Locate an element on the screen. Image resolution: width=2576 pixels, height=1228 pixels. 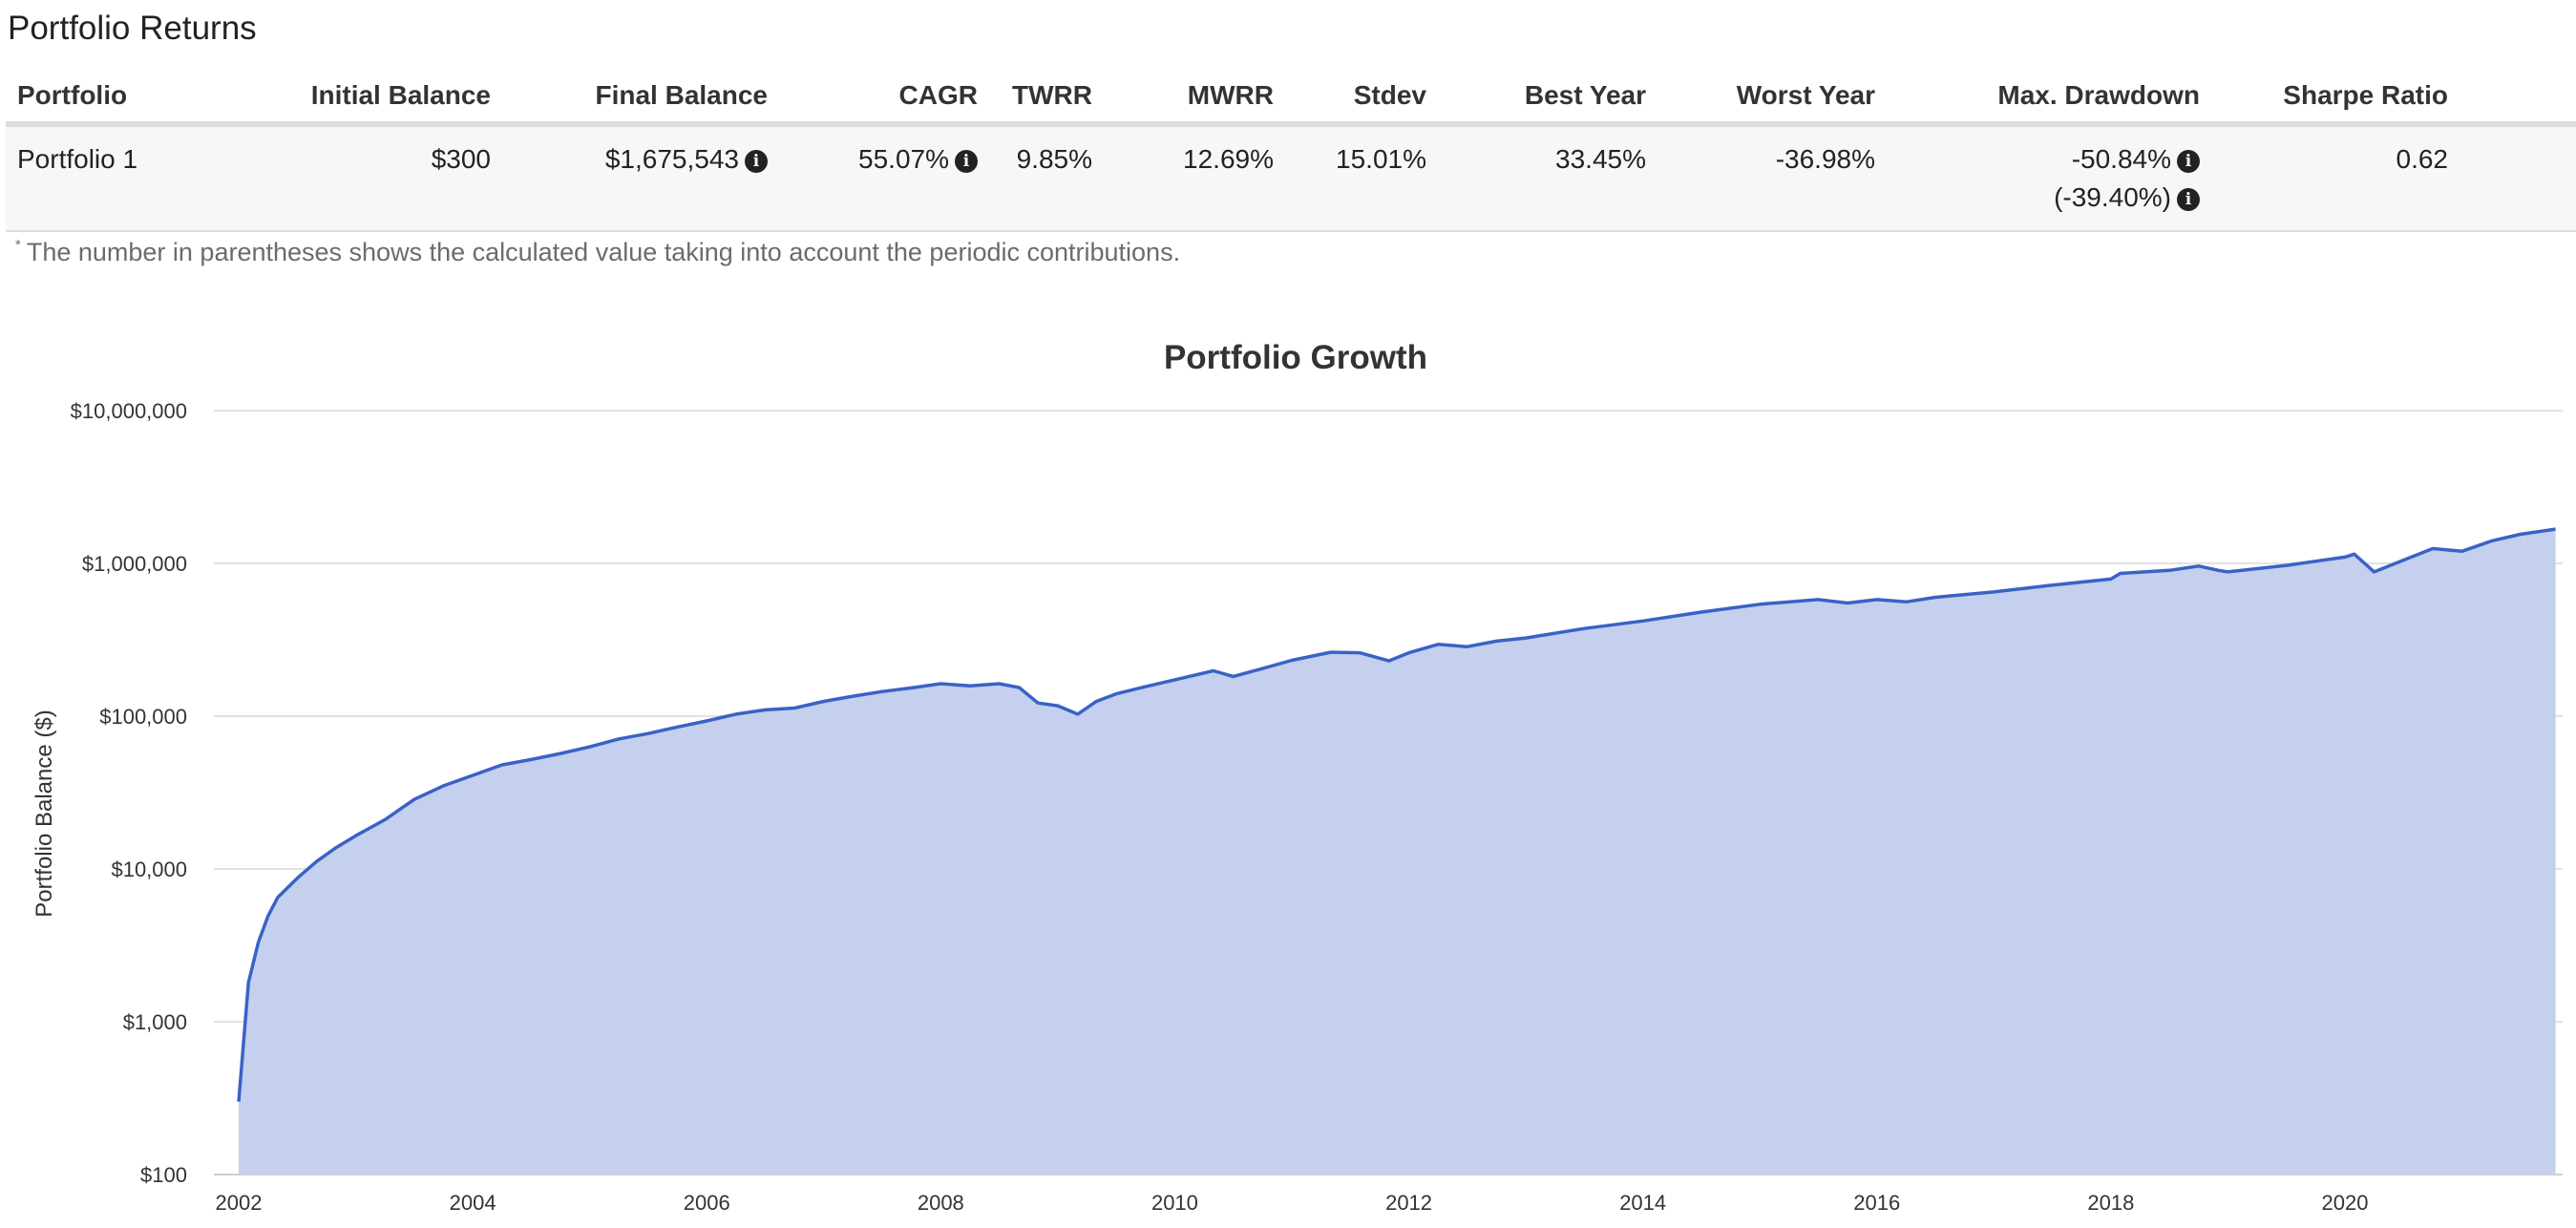
x-tick-label: 2020 is located at coordinates (2345, 1203).